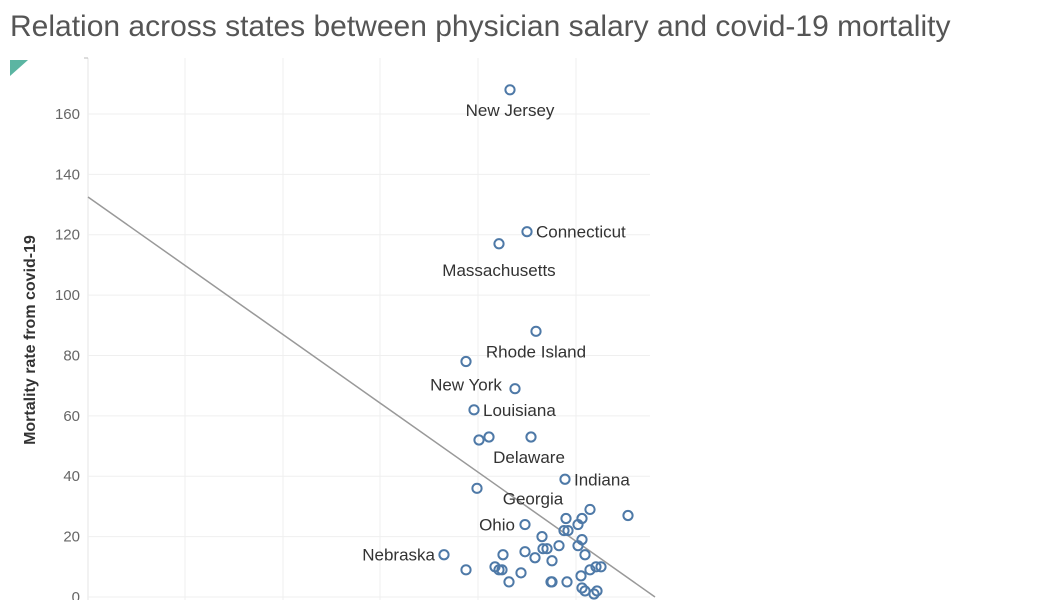  I want to click on point-label: Massachusetts, so click(498, 270).